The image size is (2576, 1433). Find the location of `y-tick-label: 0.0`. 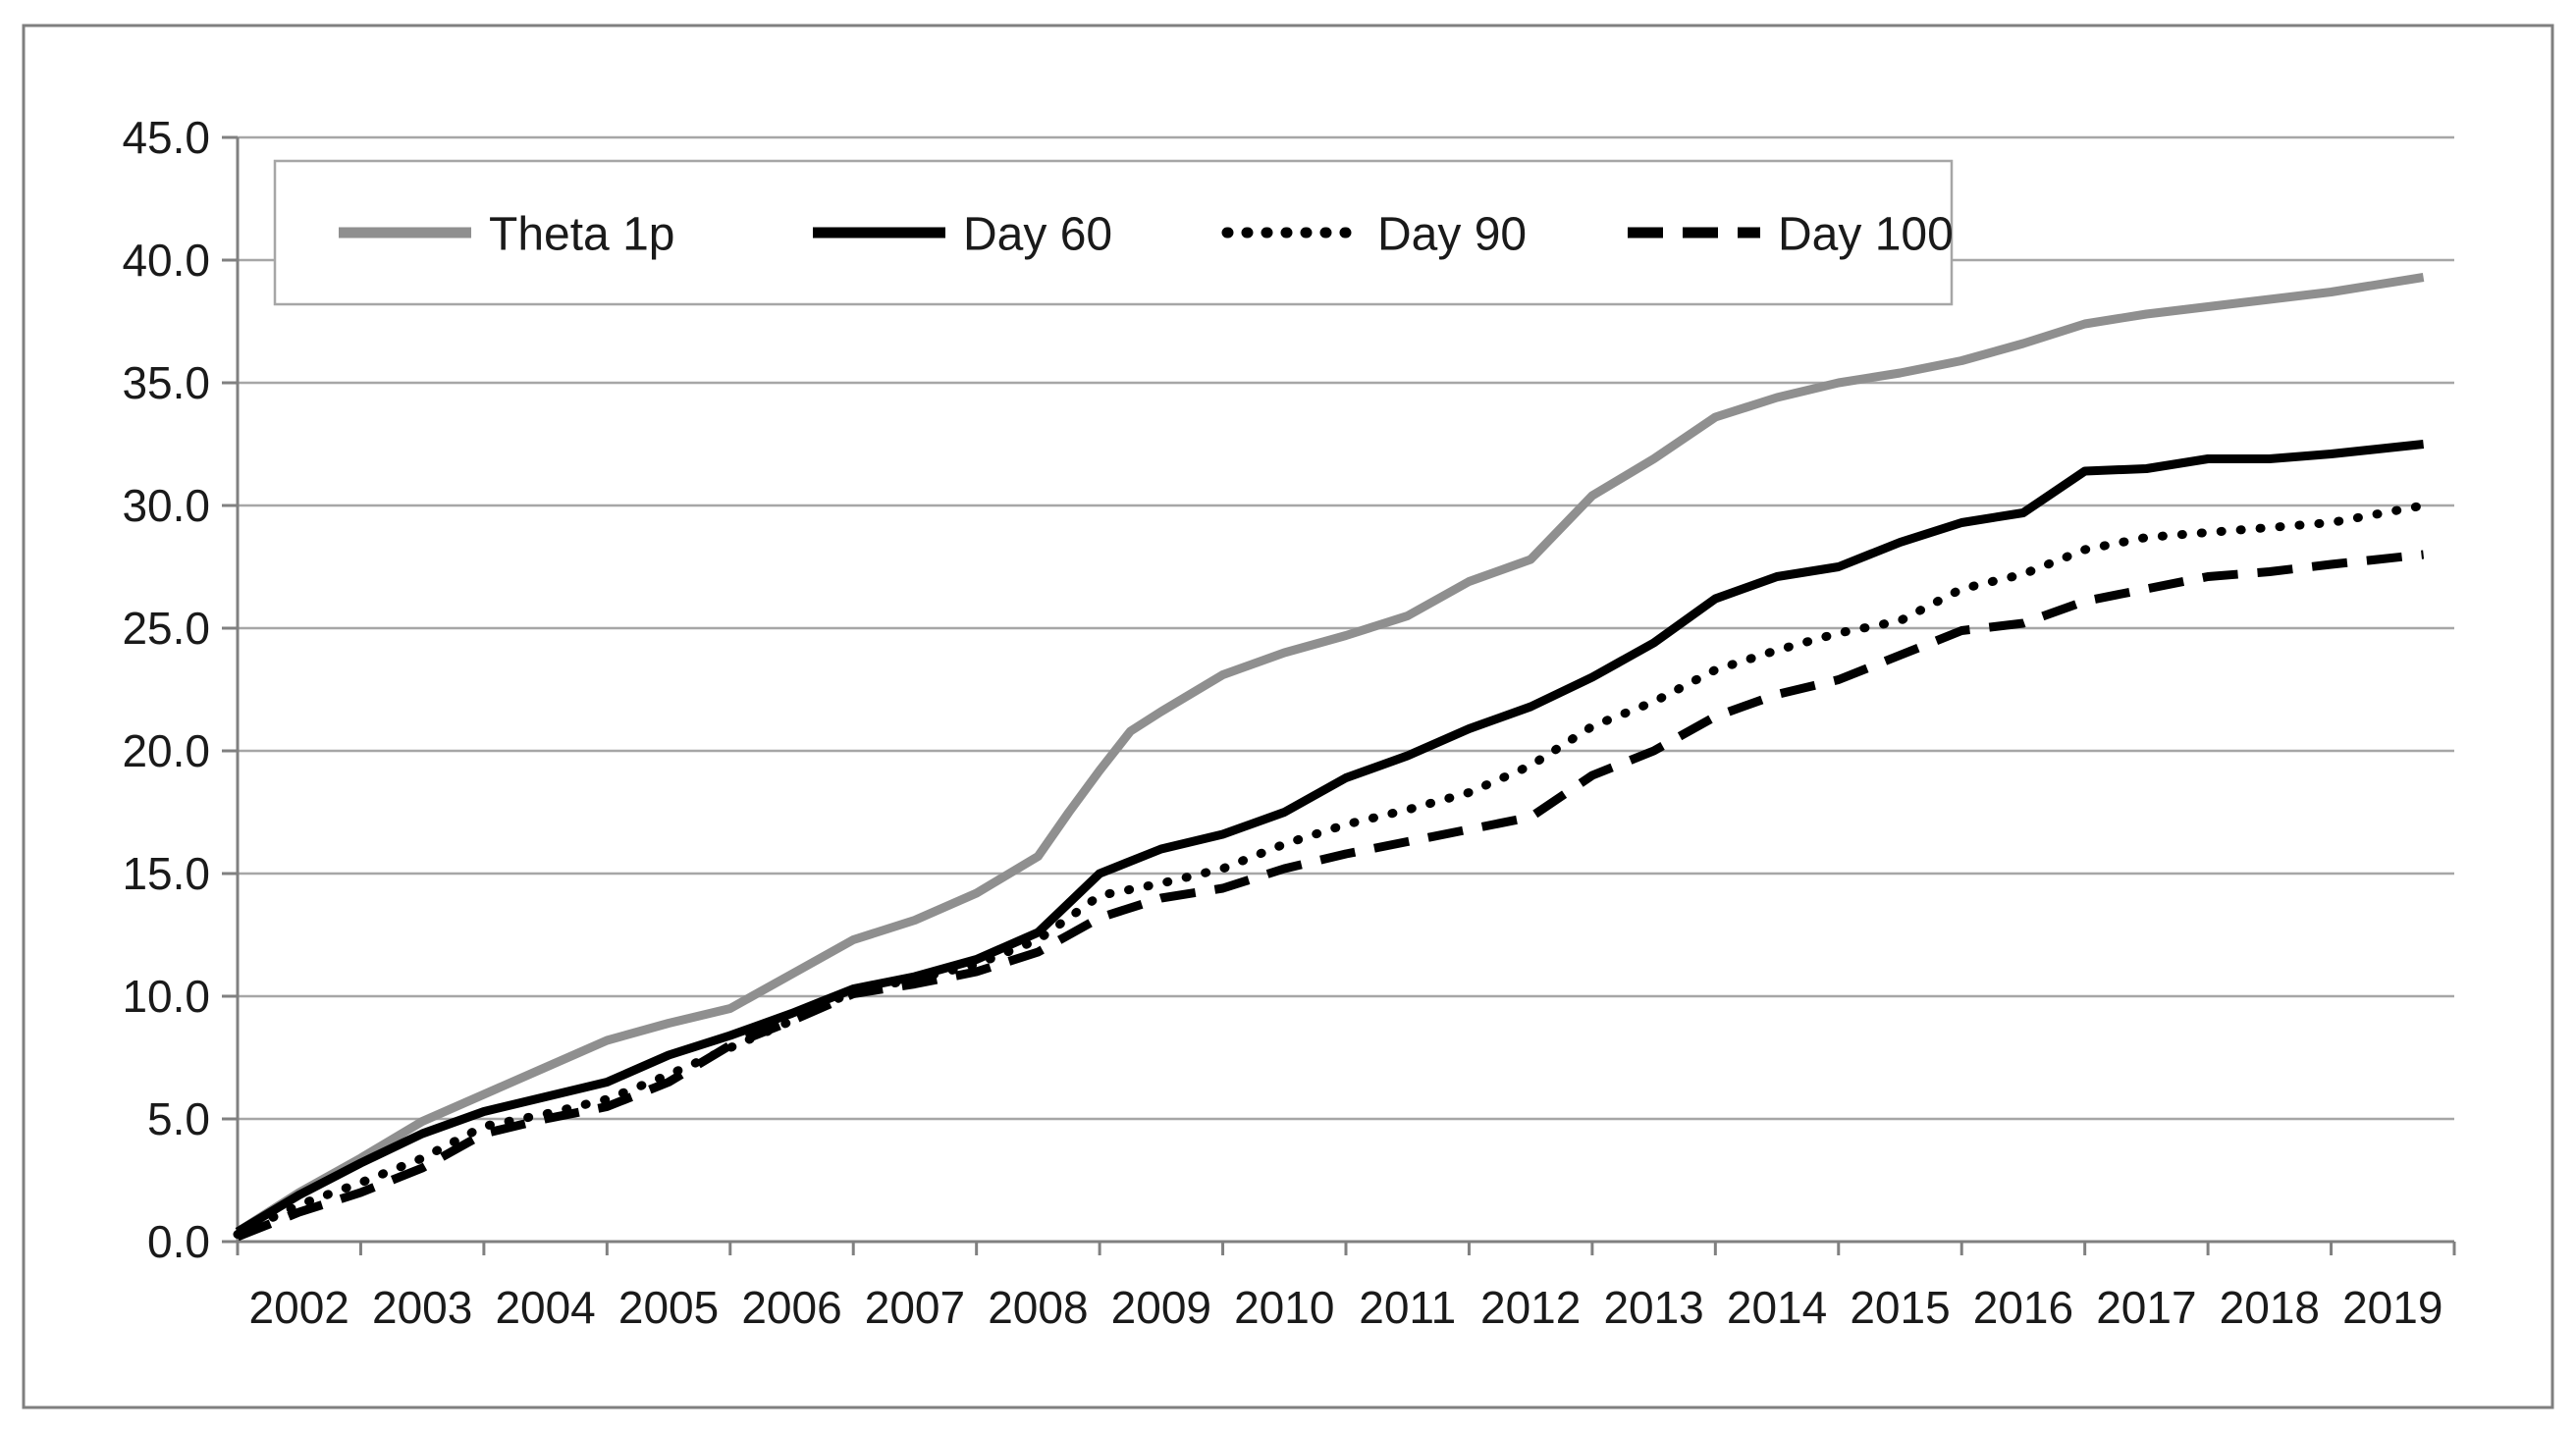

y-tick-label: 0.0 is located at coordinates (178, 1241).